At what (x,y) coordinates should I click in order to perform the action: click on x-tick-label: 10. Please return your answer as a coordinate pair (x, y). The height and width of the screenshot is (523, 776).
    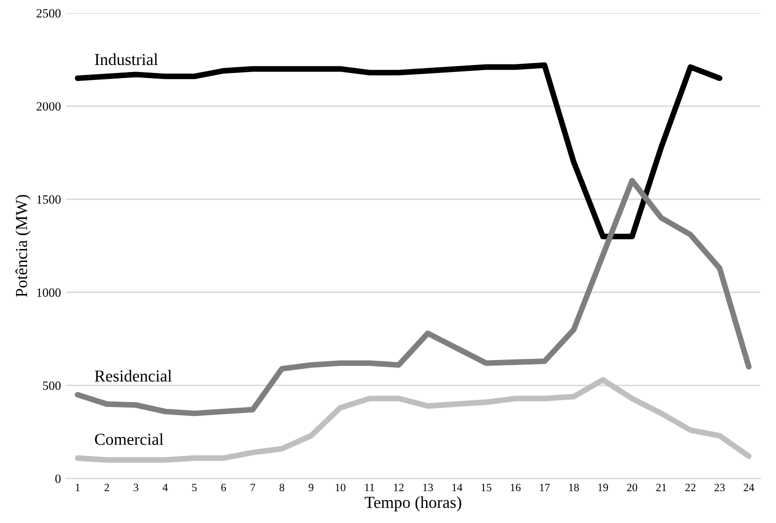
    Looking at the image, I should click on (341, 488).